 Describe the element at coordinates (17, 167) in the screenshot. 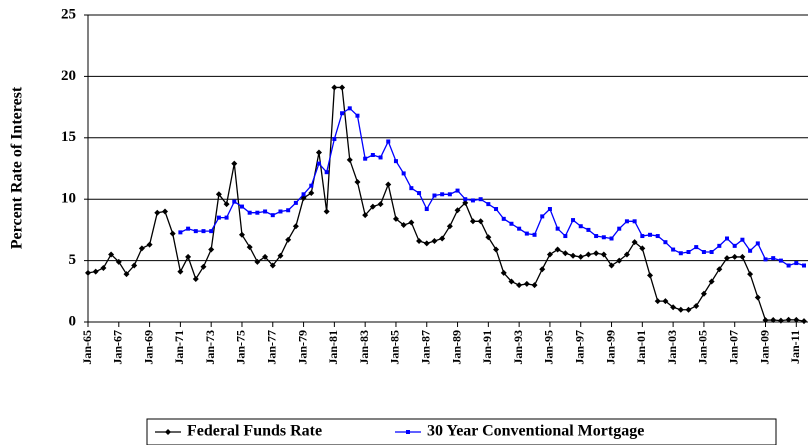

I see `y-axis-label: Percent Rate of Interest` at that location.